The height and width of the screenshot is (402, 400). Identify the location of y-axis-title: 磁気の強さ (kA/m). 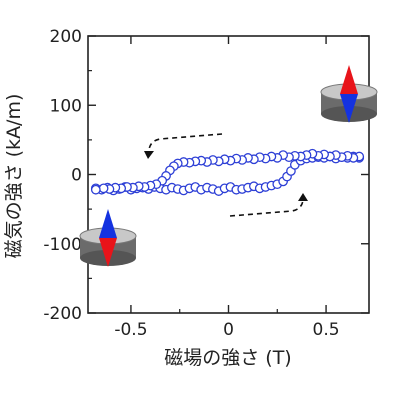
(14, 176).